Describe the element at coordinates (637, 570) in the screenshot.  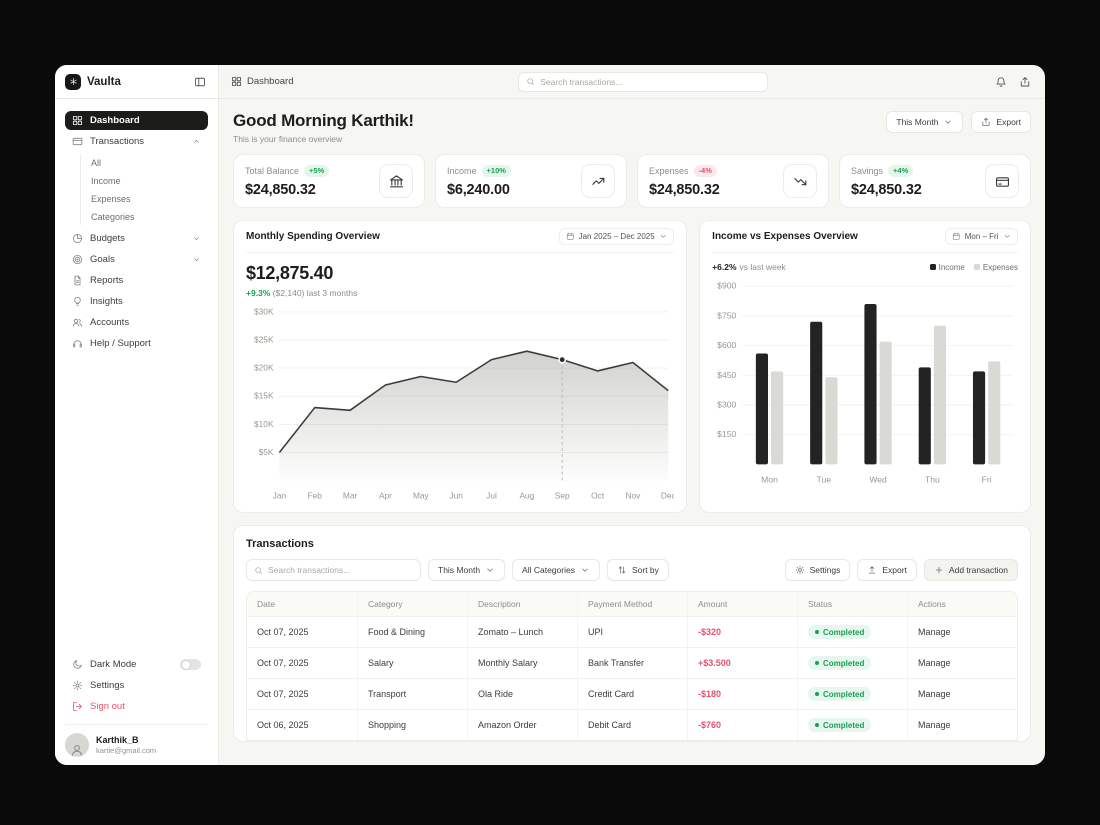
I see `transactions-sort-button: Sort by` at that location.